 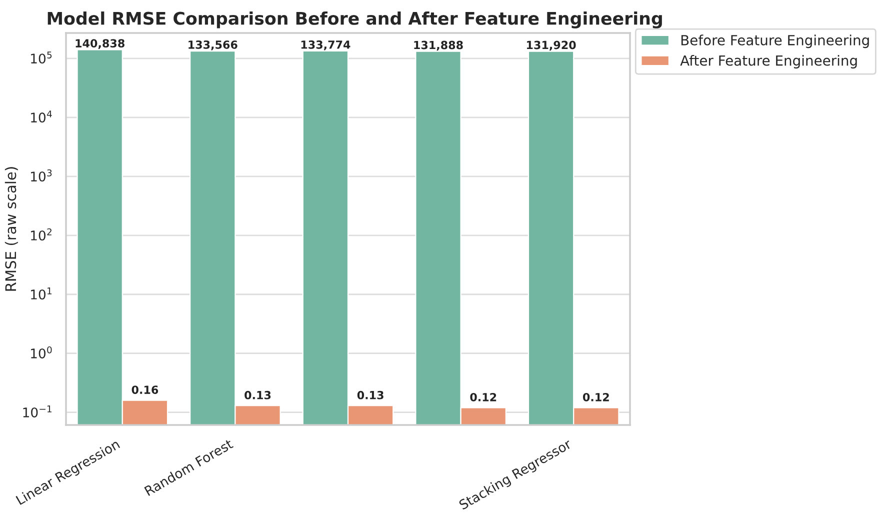 I want to click on legend-label: After Feature Engineering, so click(x=768, y=61).